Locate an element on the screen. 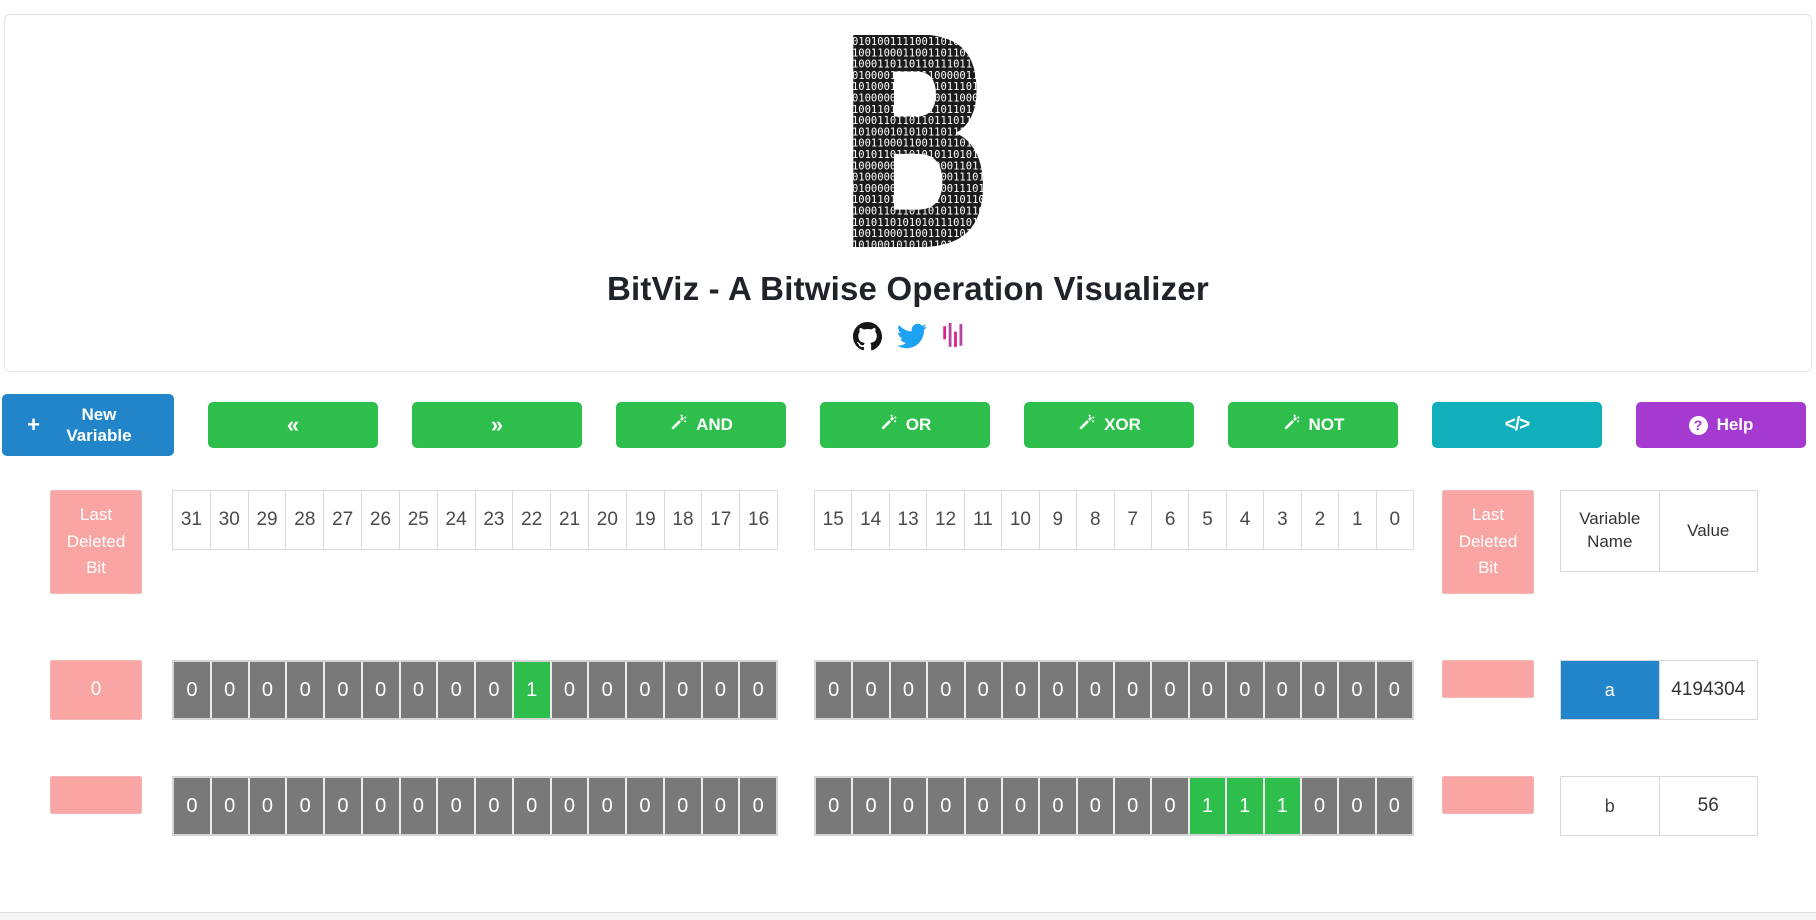  bit-index-cell: 19 is located at coordinates (644, 520).